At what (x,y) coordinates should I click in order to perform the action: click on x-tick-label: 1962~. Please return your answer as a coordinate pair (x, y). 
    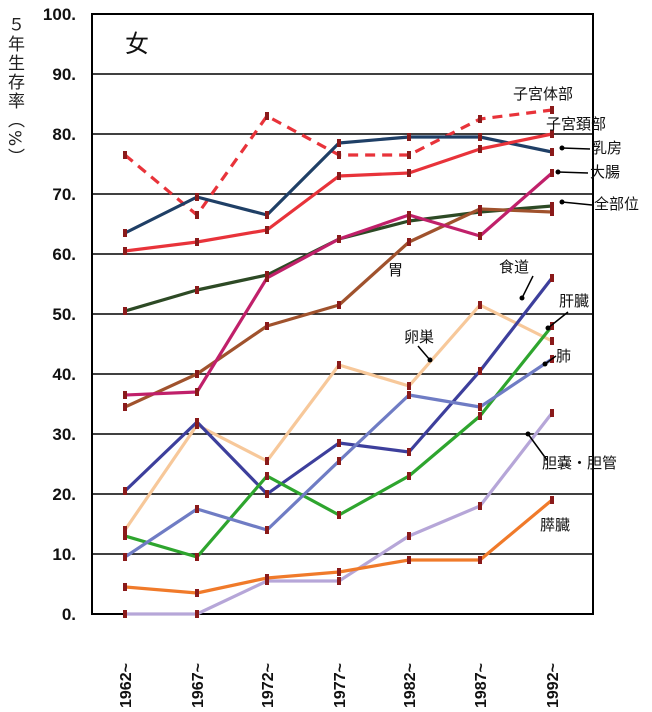
    Looking at the image, I should click on (126, 685).